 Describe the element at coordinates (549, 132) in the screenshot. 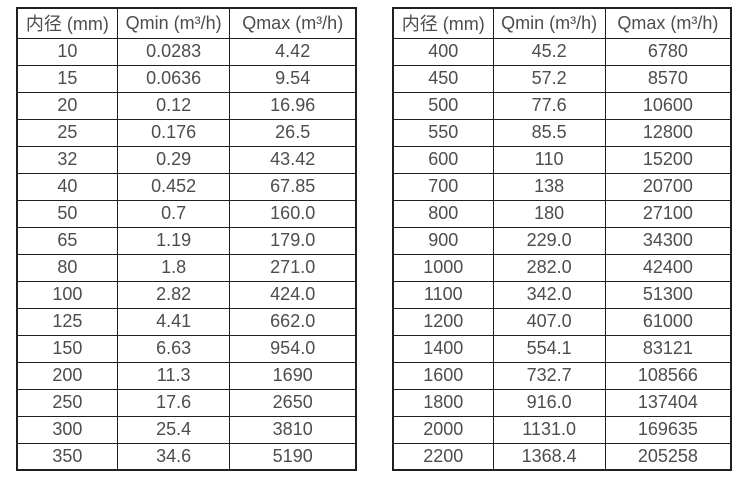

I see `qmin-cell: 85.5` at that location.